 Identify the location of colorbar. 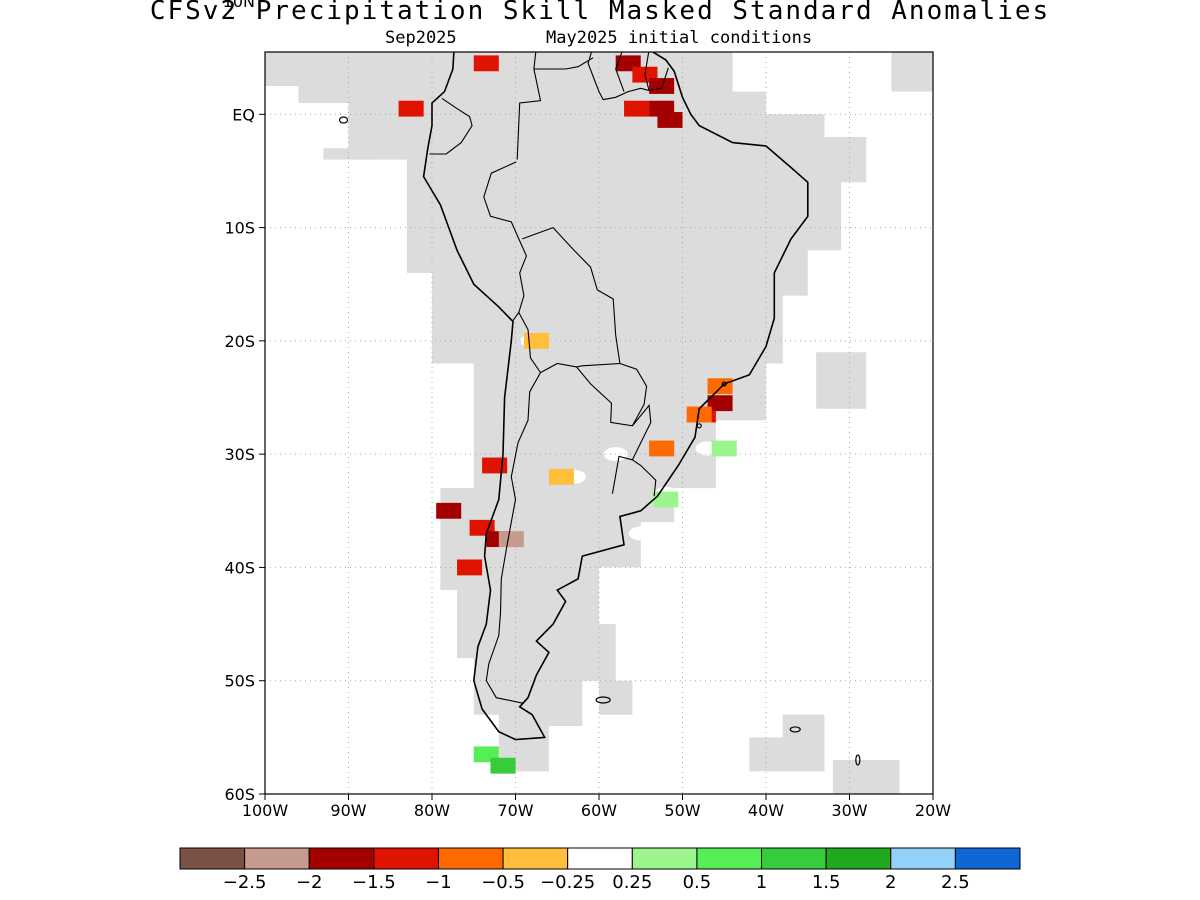
(600, 858).